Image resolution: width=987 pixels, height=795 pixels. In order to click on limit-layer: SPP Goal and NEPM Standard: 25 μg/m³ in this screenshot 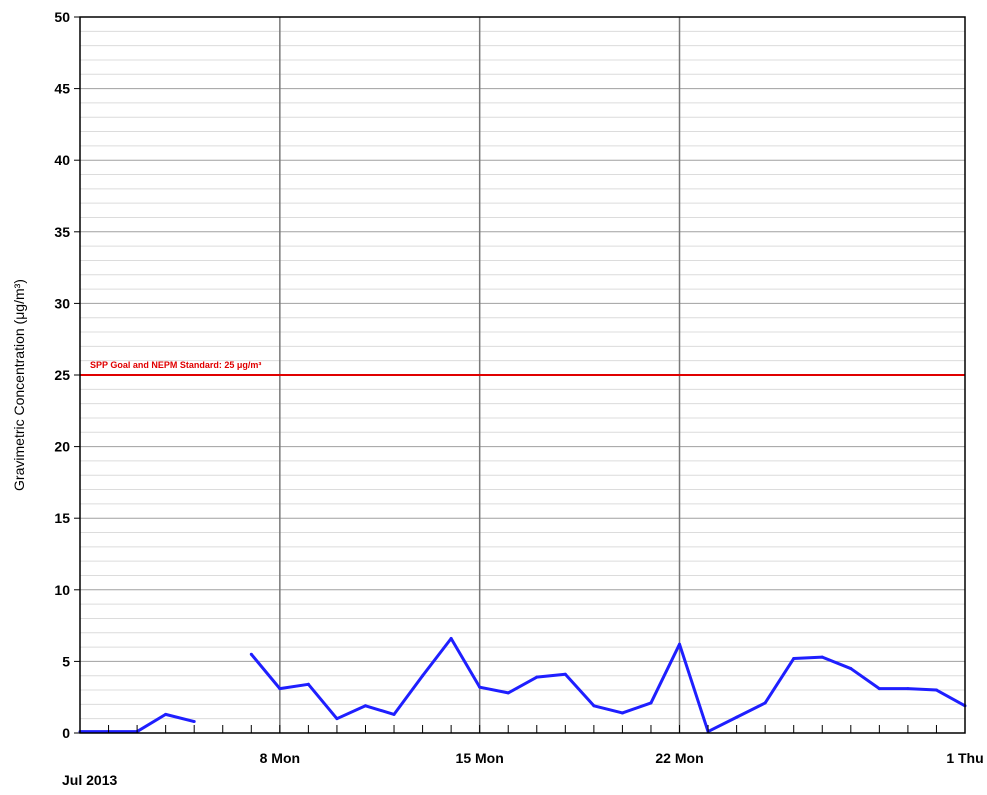, I will do `click(522, 368)`.